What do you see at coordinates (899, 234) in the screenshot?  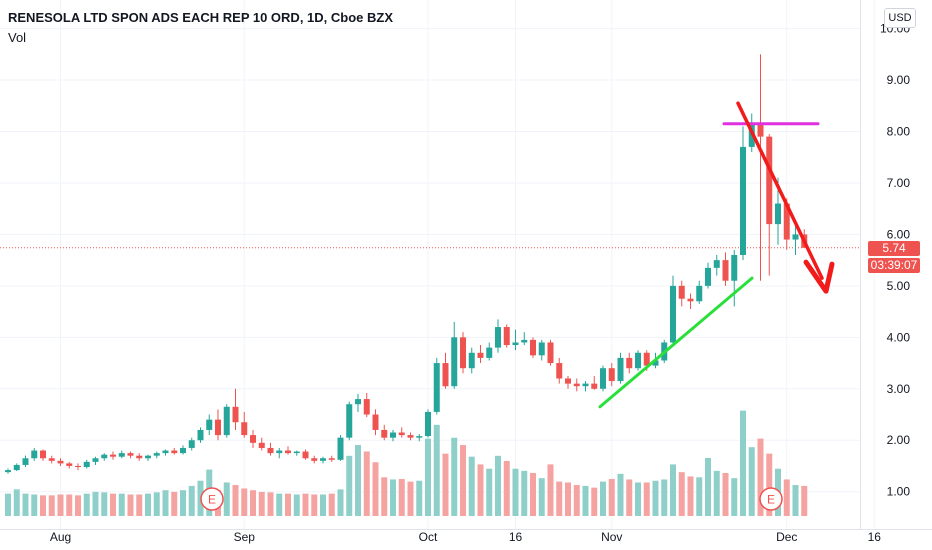 I see `y-tick-label: 6.00` at bounding box center [899, 234].